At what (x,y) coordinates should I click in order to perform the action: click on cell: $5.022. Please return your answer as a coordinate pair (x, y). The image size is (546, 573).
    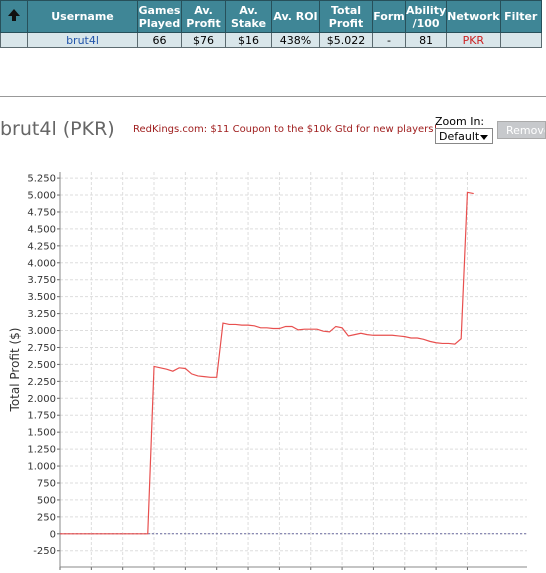
    Looking at the image, I should click on (346, 40).